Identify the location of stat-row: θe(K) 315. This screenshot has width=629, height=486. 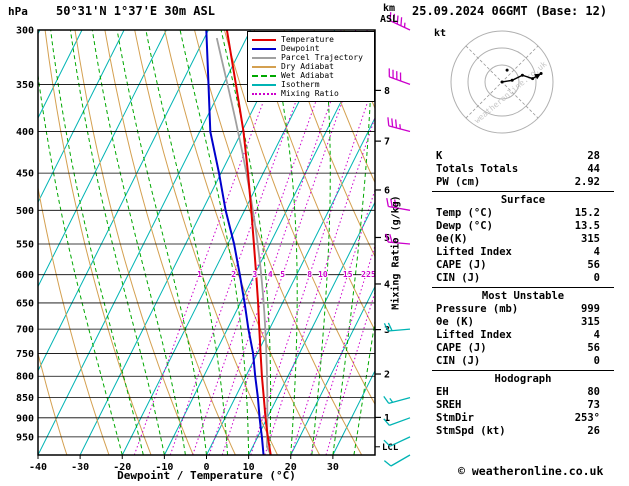
(523, 239).